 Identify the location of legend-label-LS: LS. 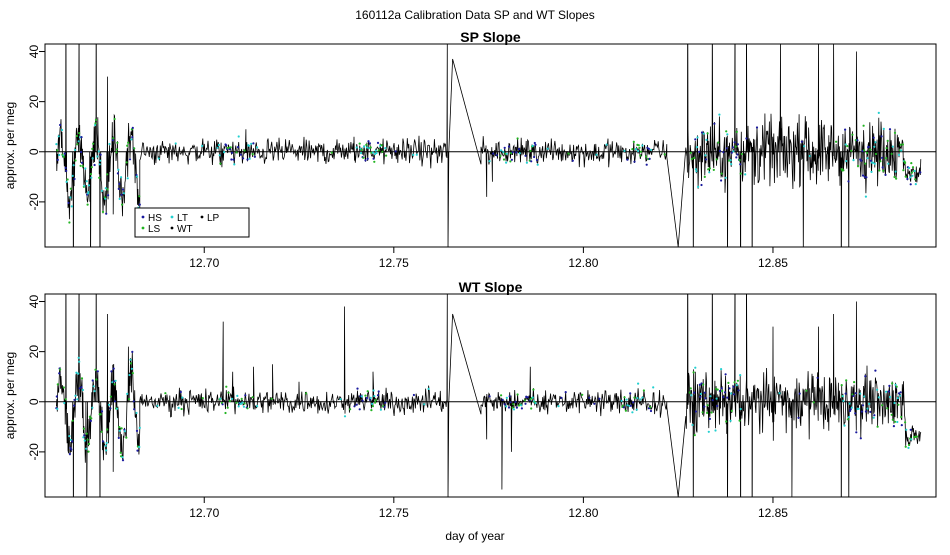
(154, 229).